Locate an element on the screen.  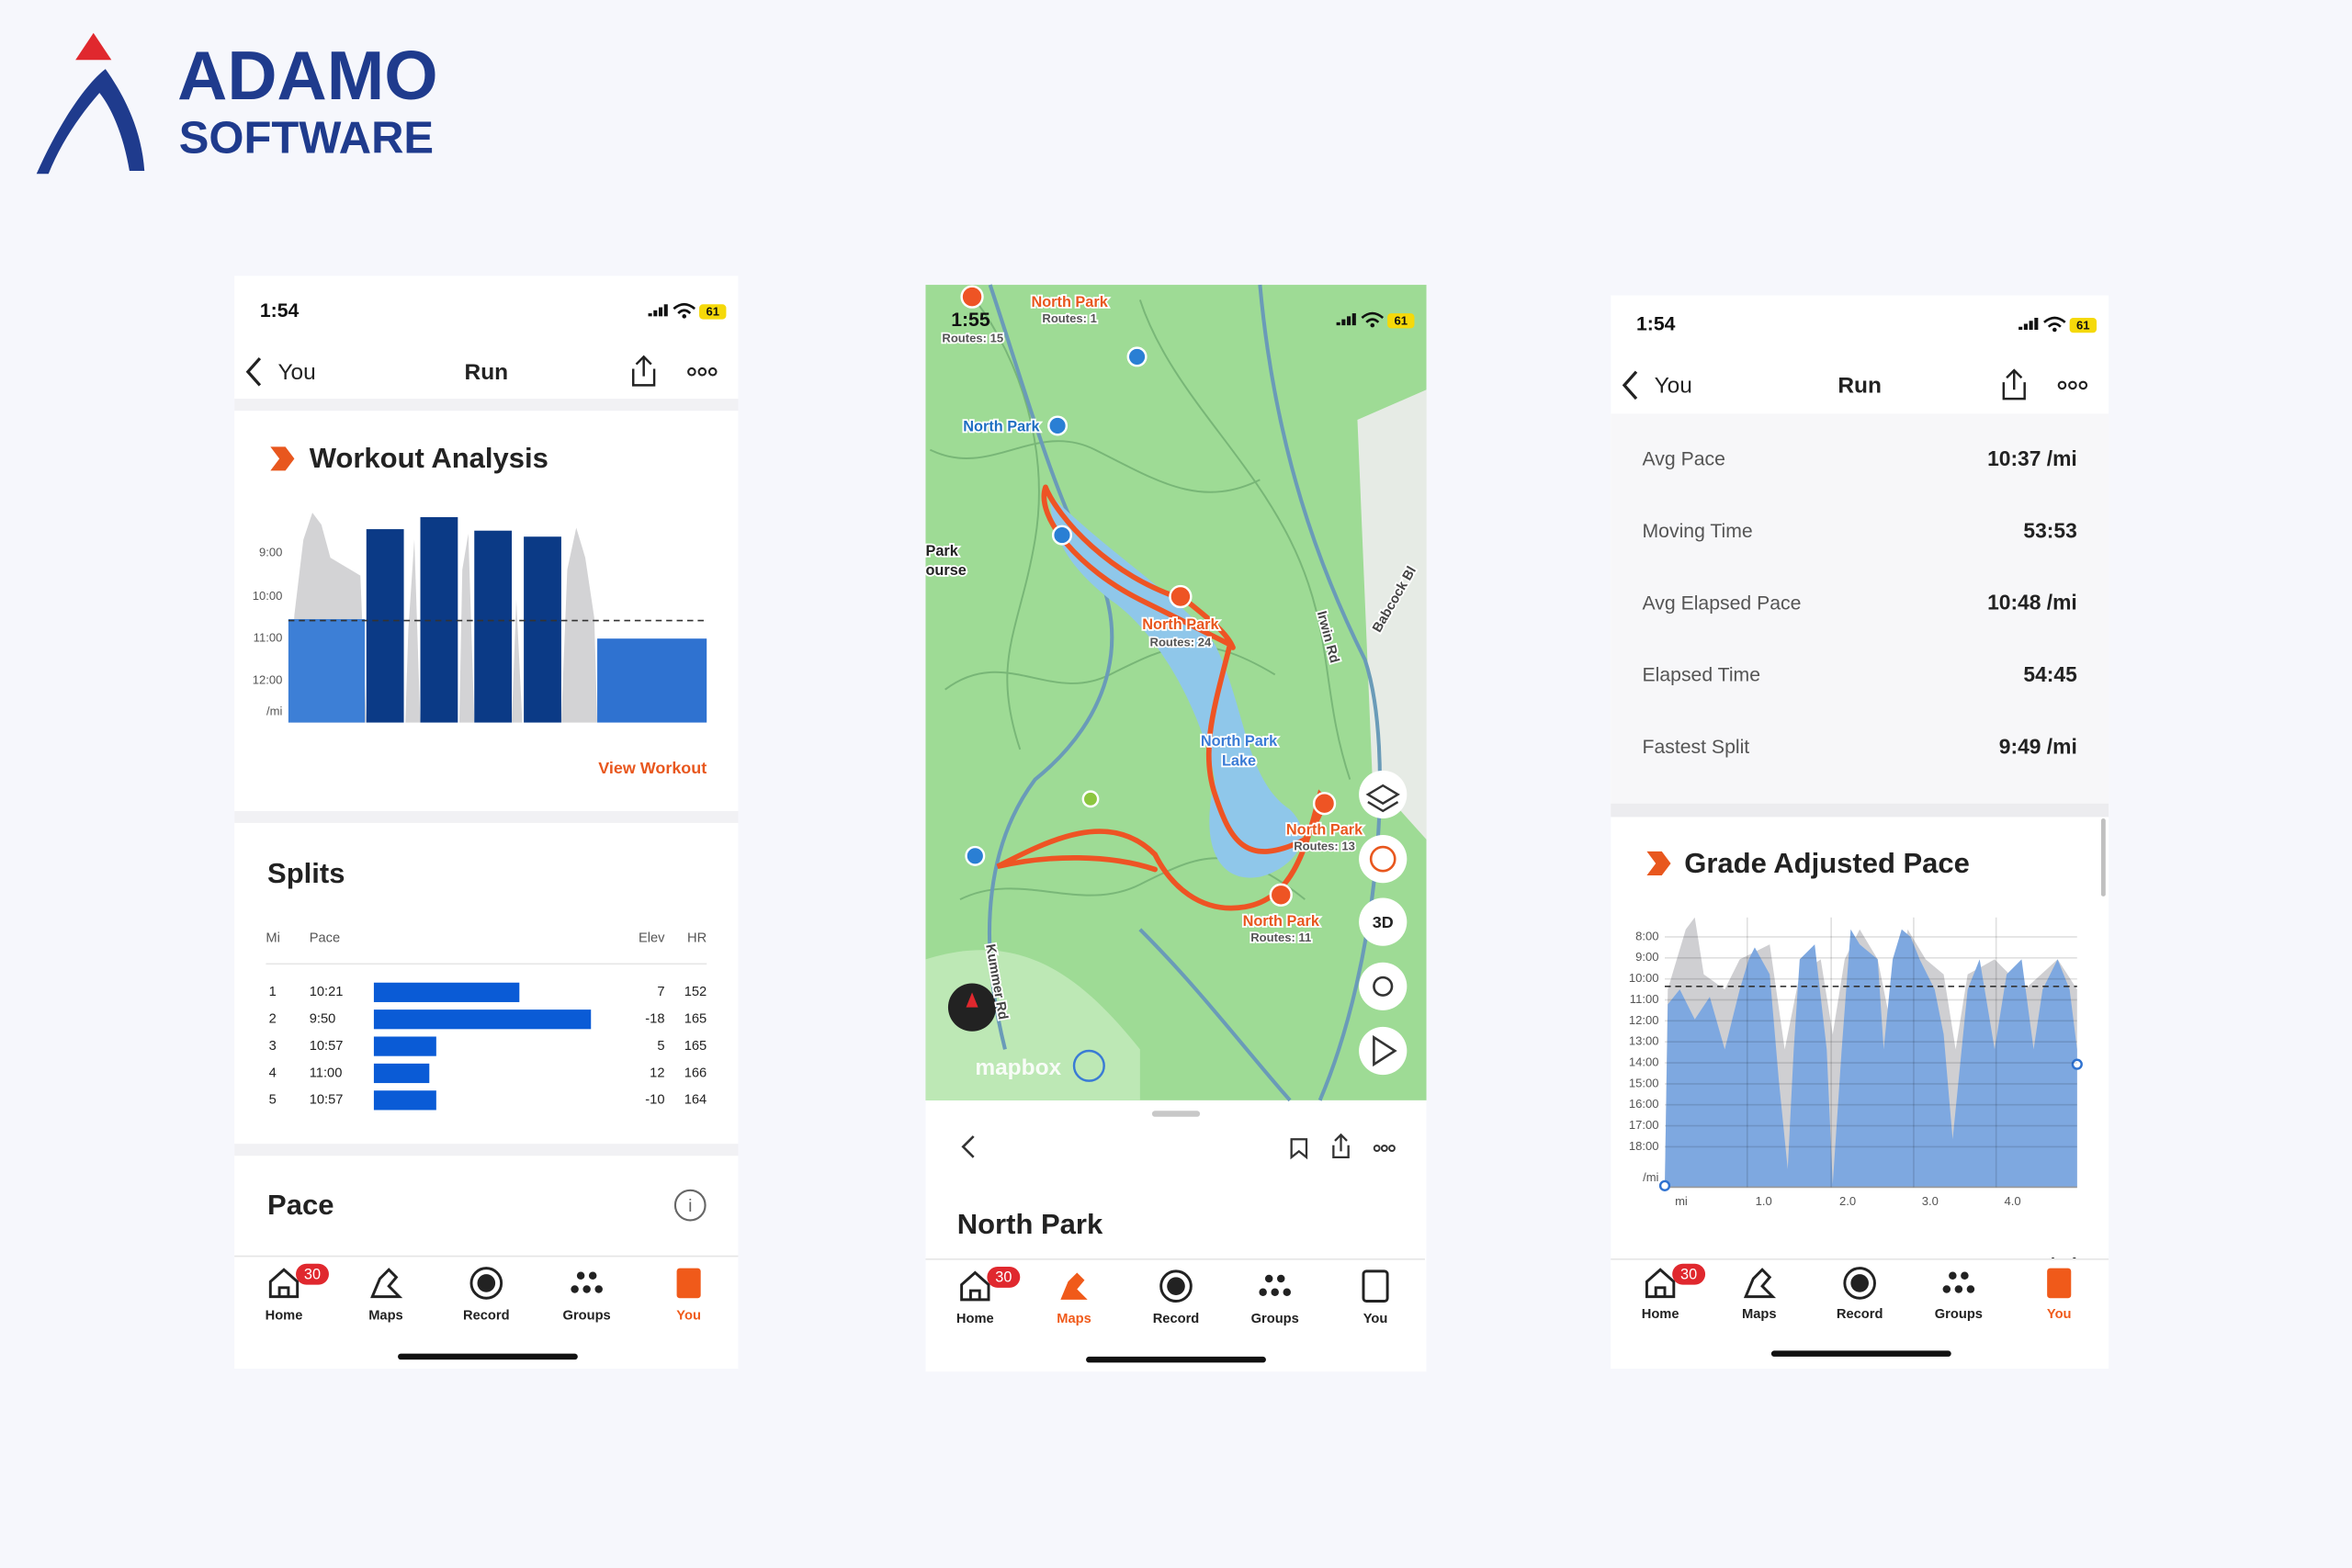
bookmark-icon is located at coordinates (1299, 1149).